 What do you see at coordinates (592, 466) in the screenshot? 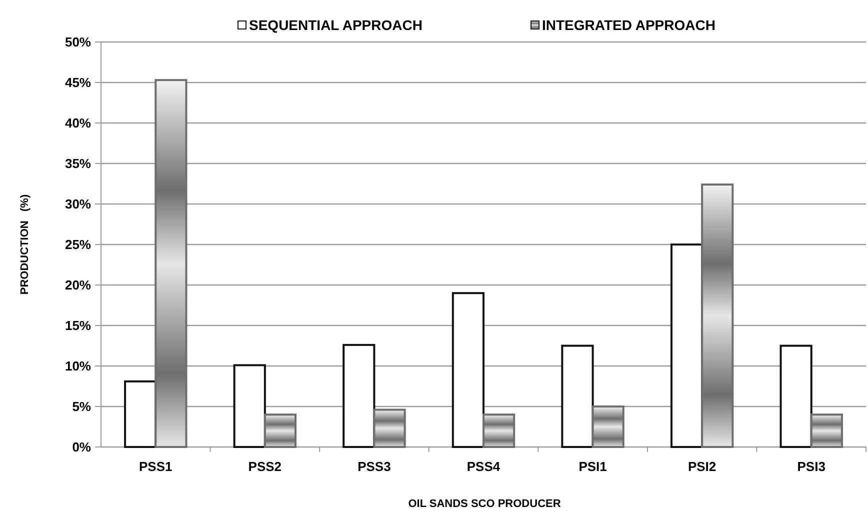
I see `x-tick-label: PSI1` at bounding box center [592, 466].